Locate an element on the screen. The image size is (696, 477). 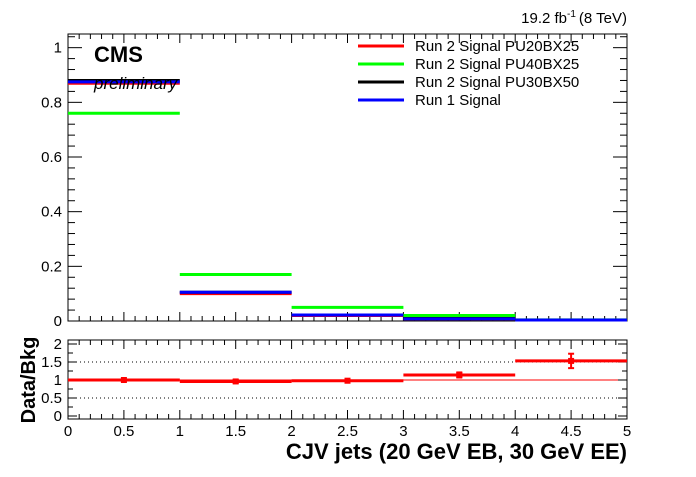
ratio-y-tick-label: 2 is located at coordinates (58, 344).